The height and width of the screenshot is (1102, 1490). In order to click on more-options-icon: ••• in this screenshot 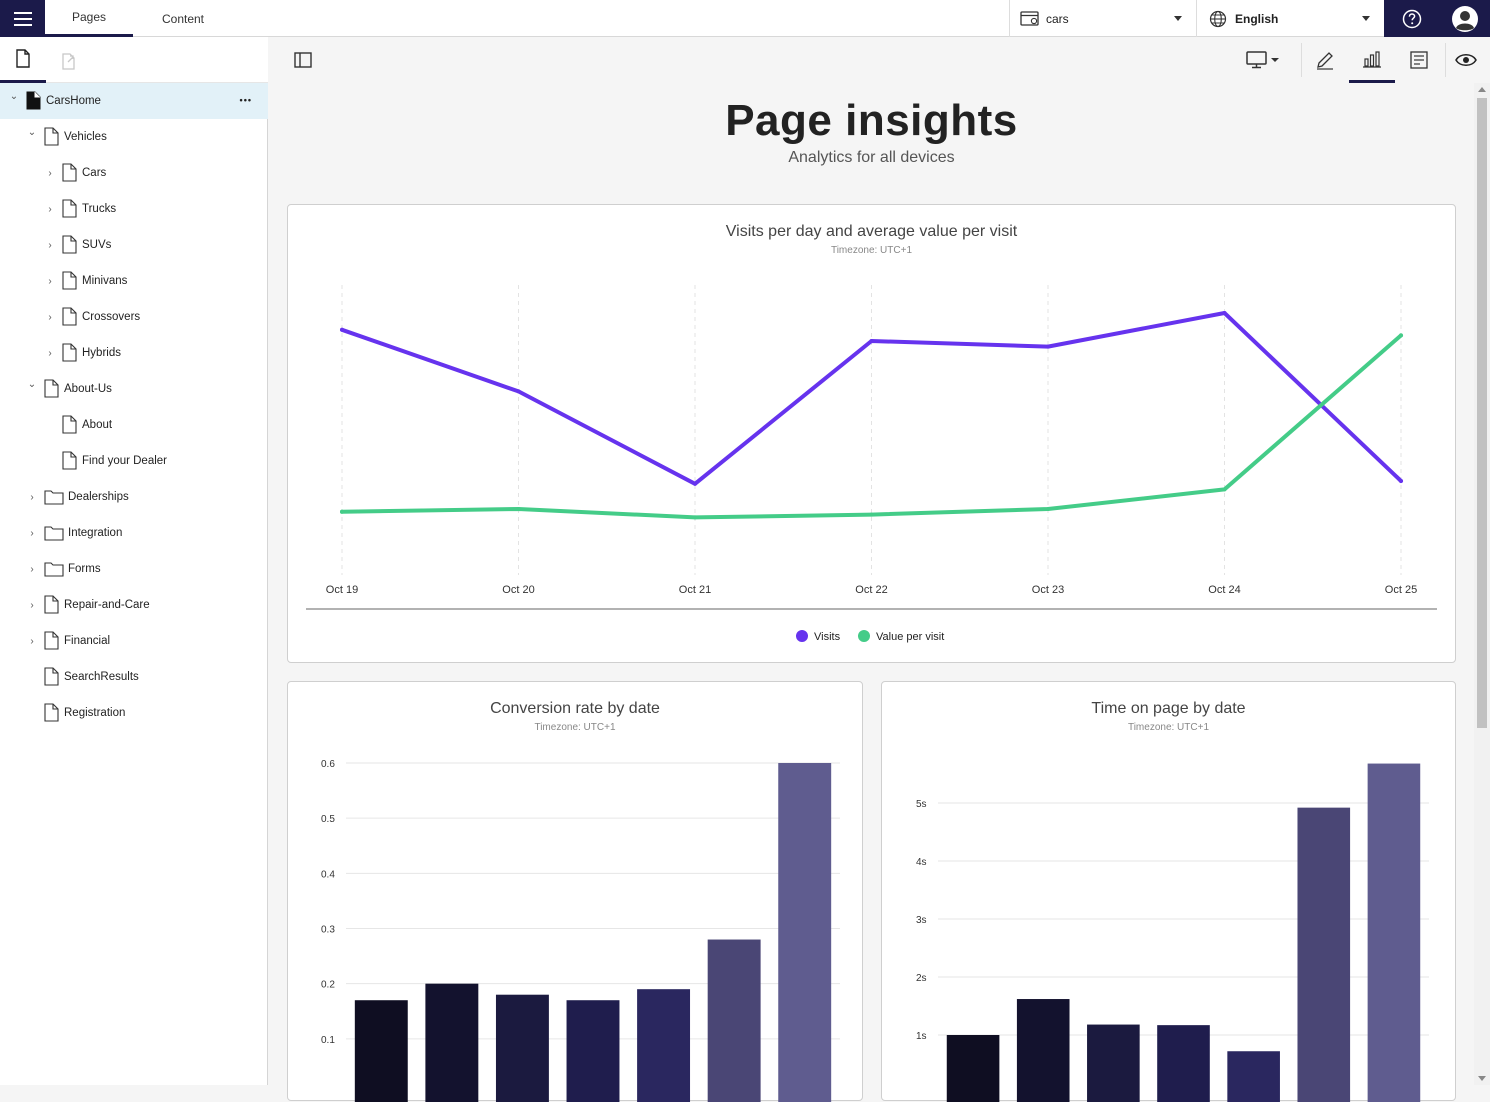, I will do `click(245, 100)`.